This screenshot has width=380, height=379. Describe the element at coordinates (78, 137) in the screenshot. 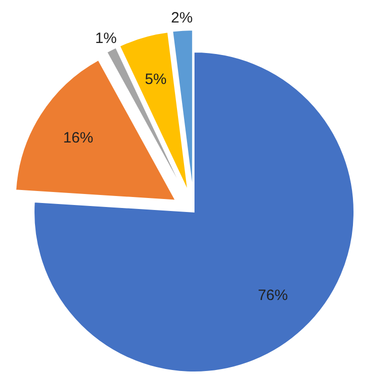

I see `data-label: 16%` at that location.